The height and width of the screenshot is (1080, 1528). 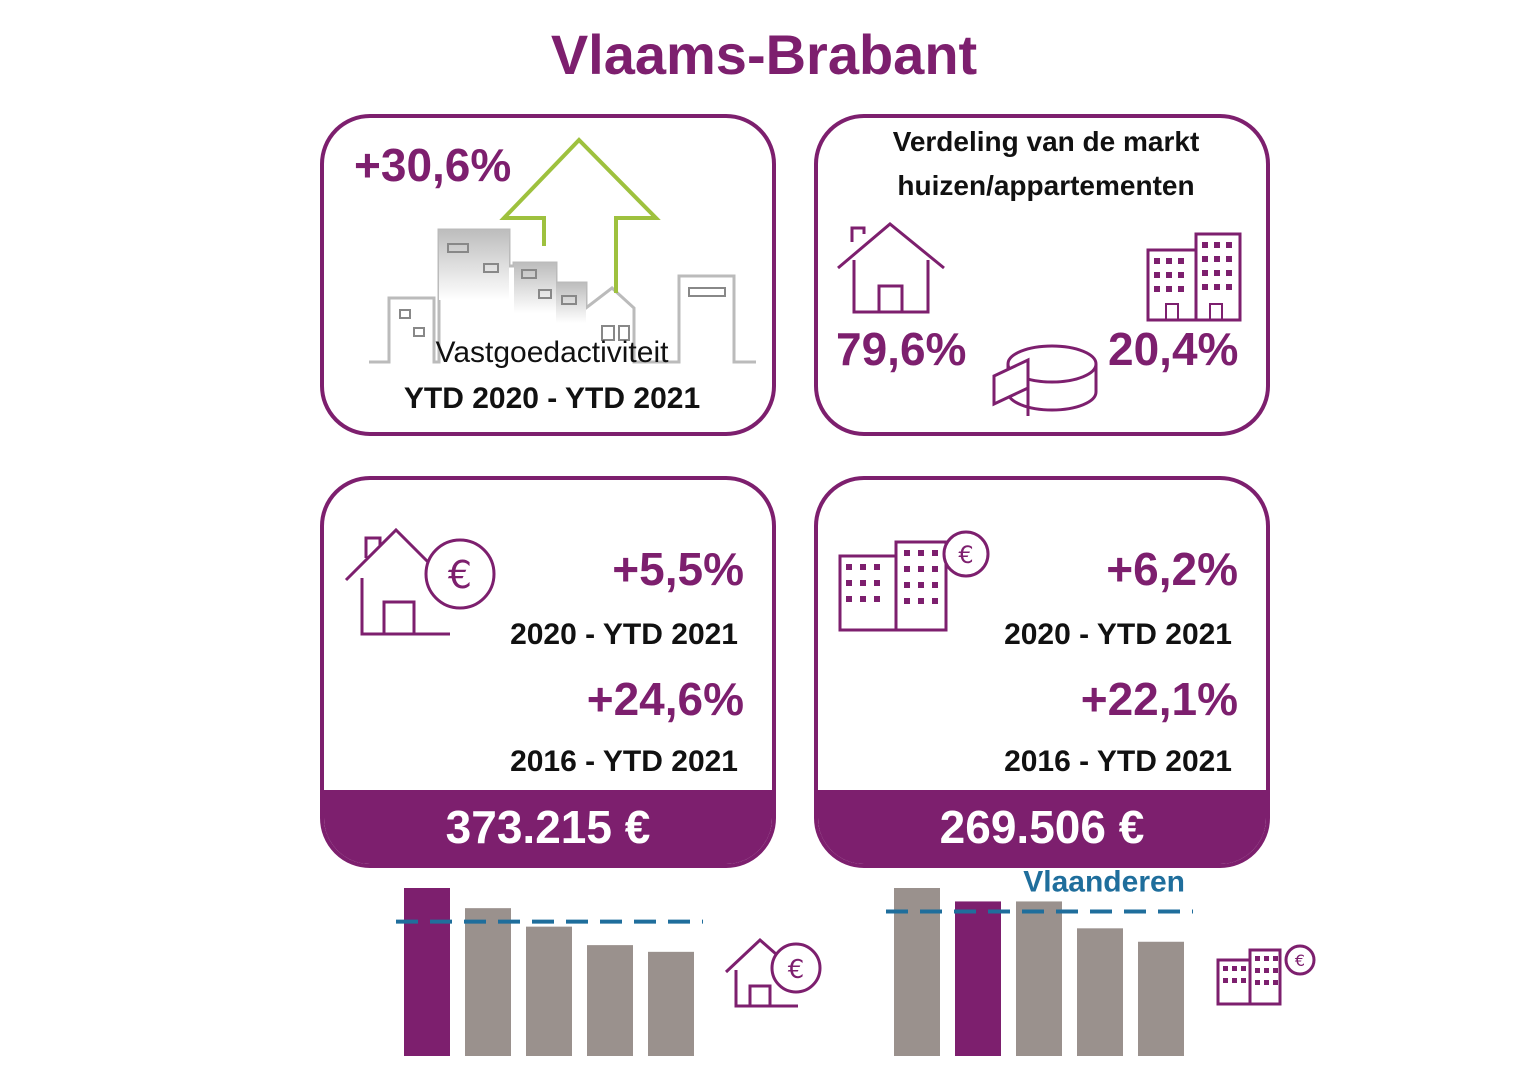 What do you see at coordinates (624, 634) in the screenshot?
I see `house-period-1: 2020 - YTD 2021` at bounding box center [624, 634].